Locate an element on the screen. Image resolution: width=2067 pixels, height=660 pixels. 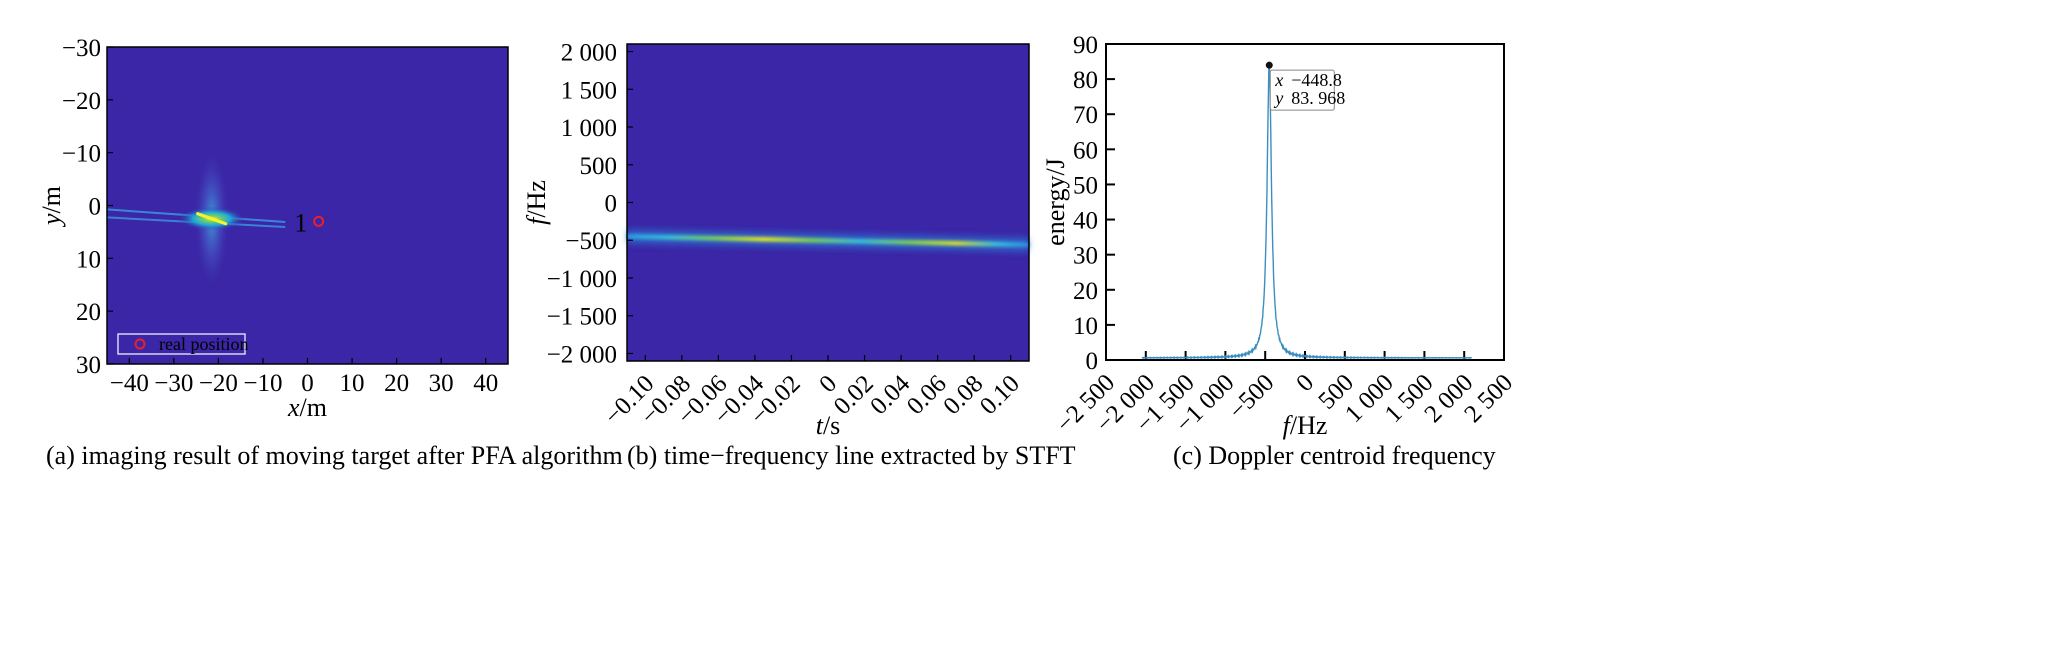
y-tick-label: 1 000 is located at coordinates (589, 128).